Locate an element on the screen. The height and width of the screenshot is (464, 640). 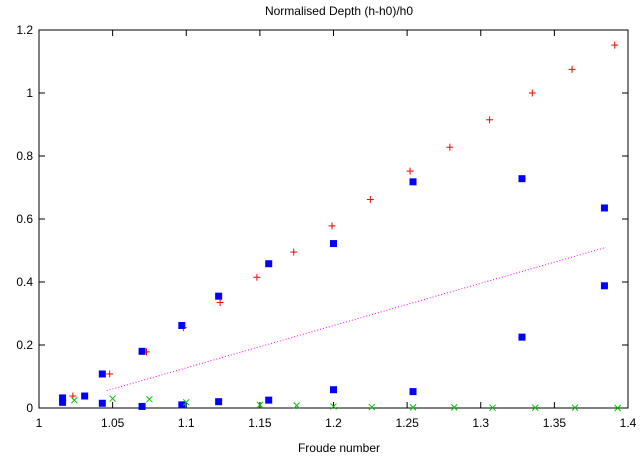
y-tick-label: 0.4 is located at coordinates (24, 282).